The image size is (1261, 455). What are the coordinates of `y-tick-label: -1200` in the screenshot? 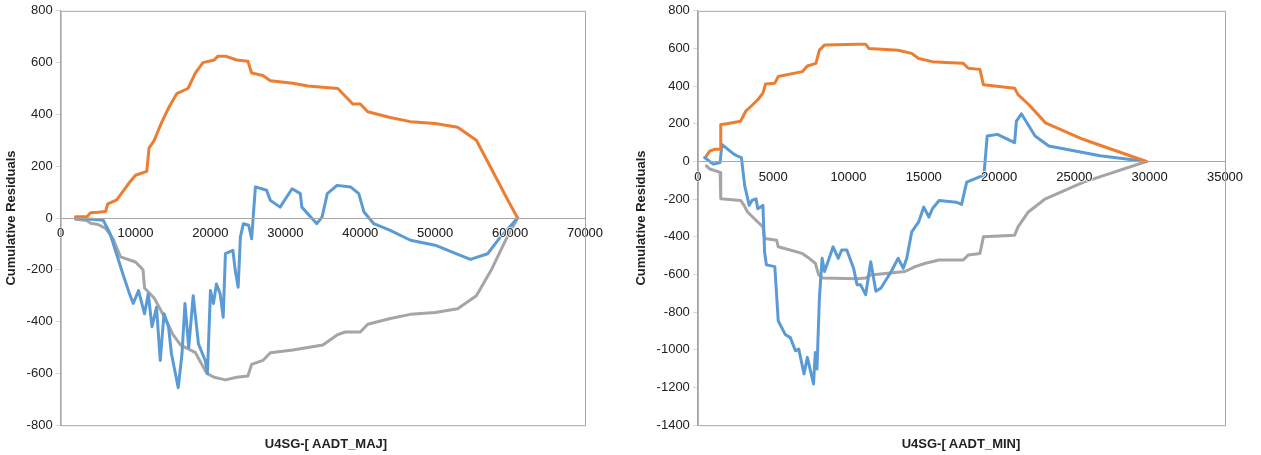 It's located at (673, 387).